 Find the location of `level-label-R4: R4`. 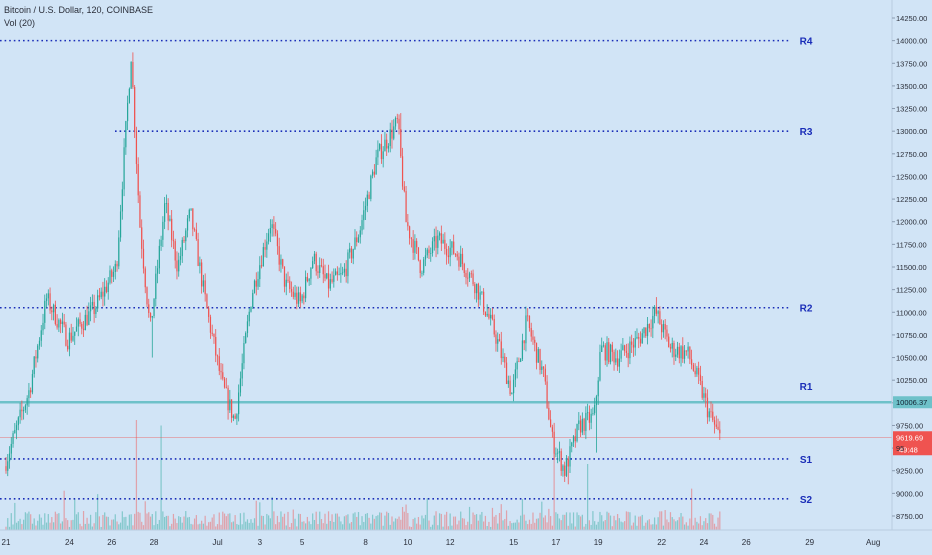

level-label-R4: R4 is located at coordinates (806, 42).